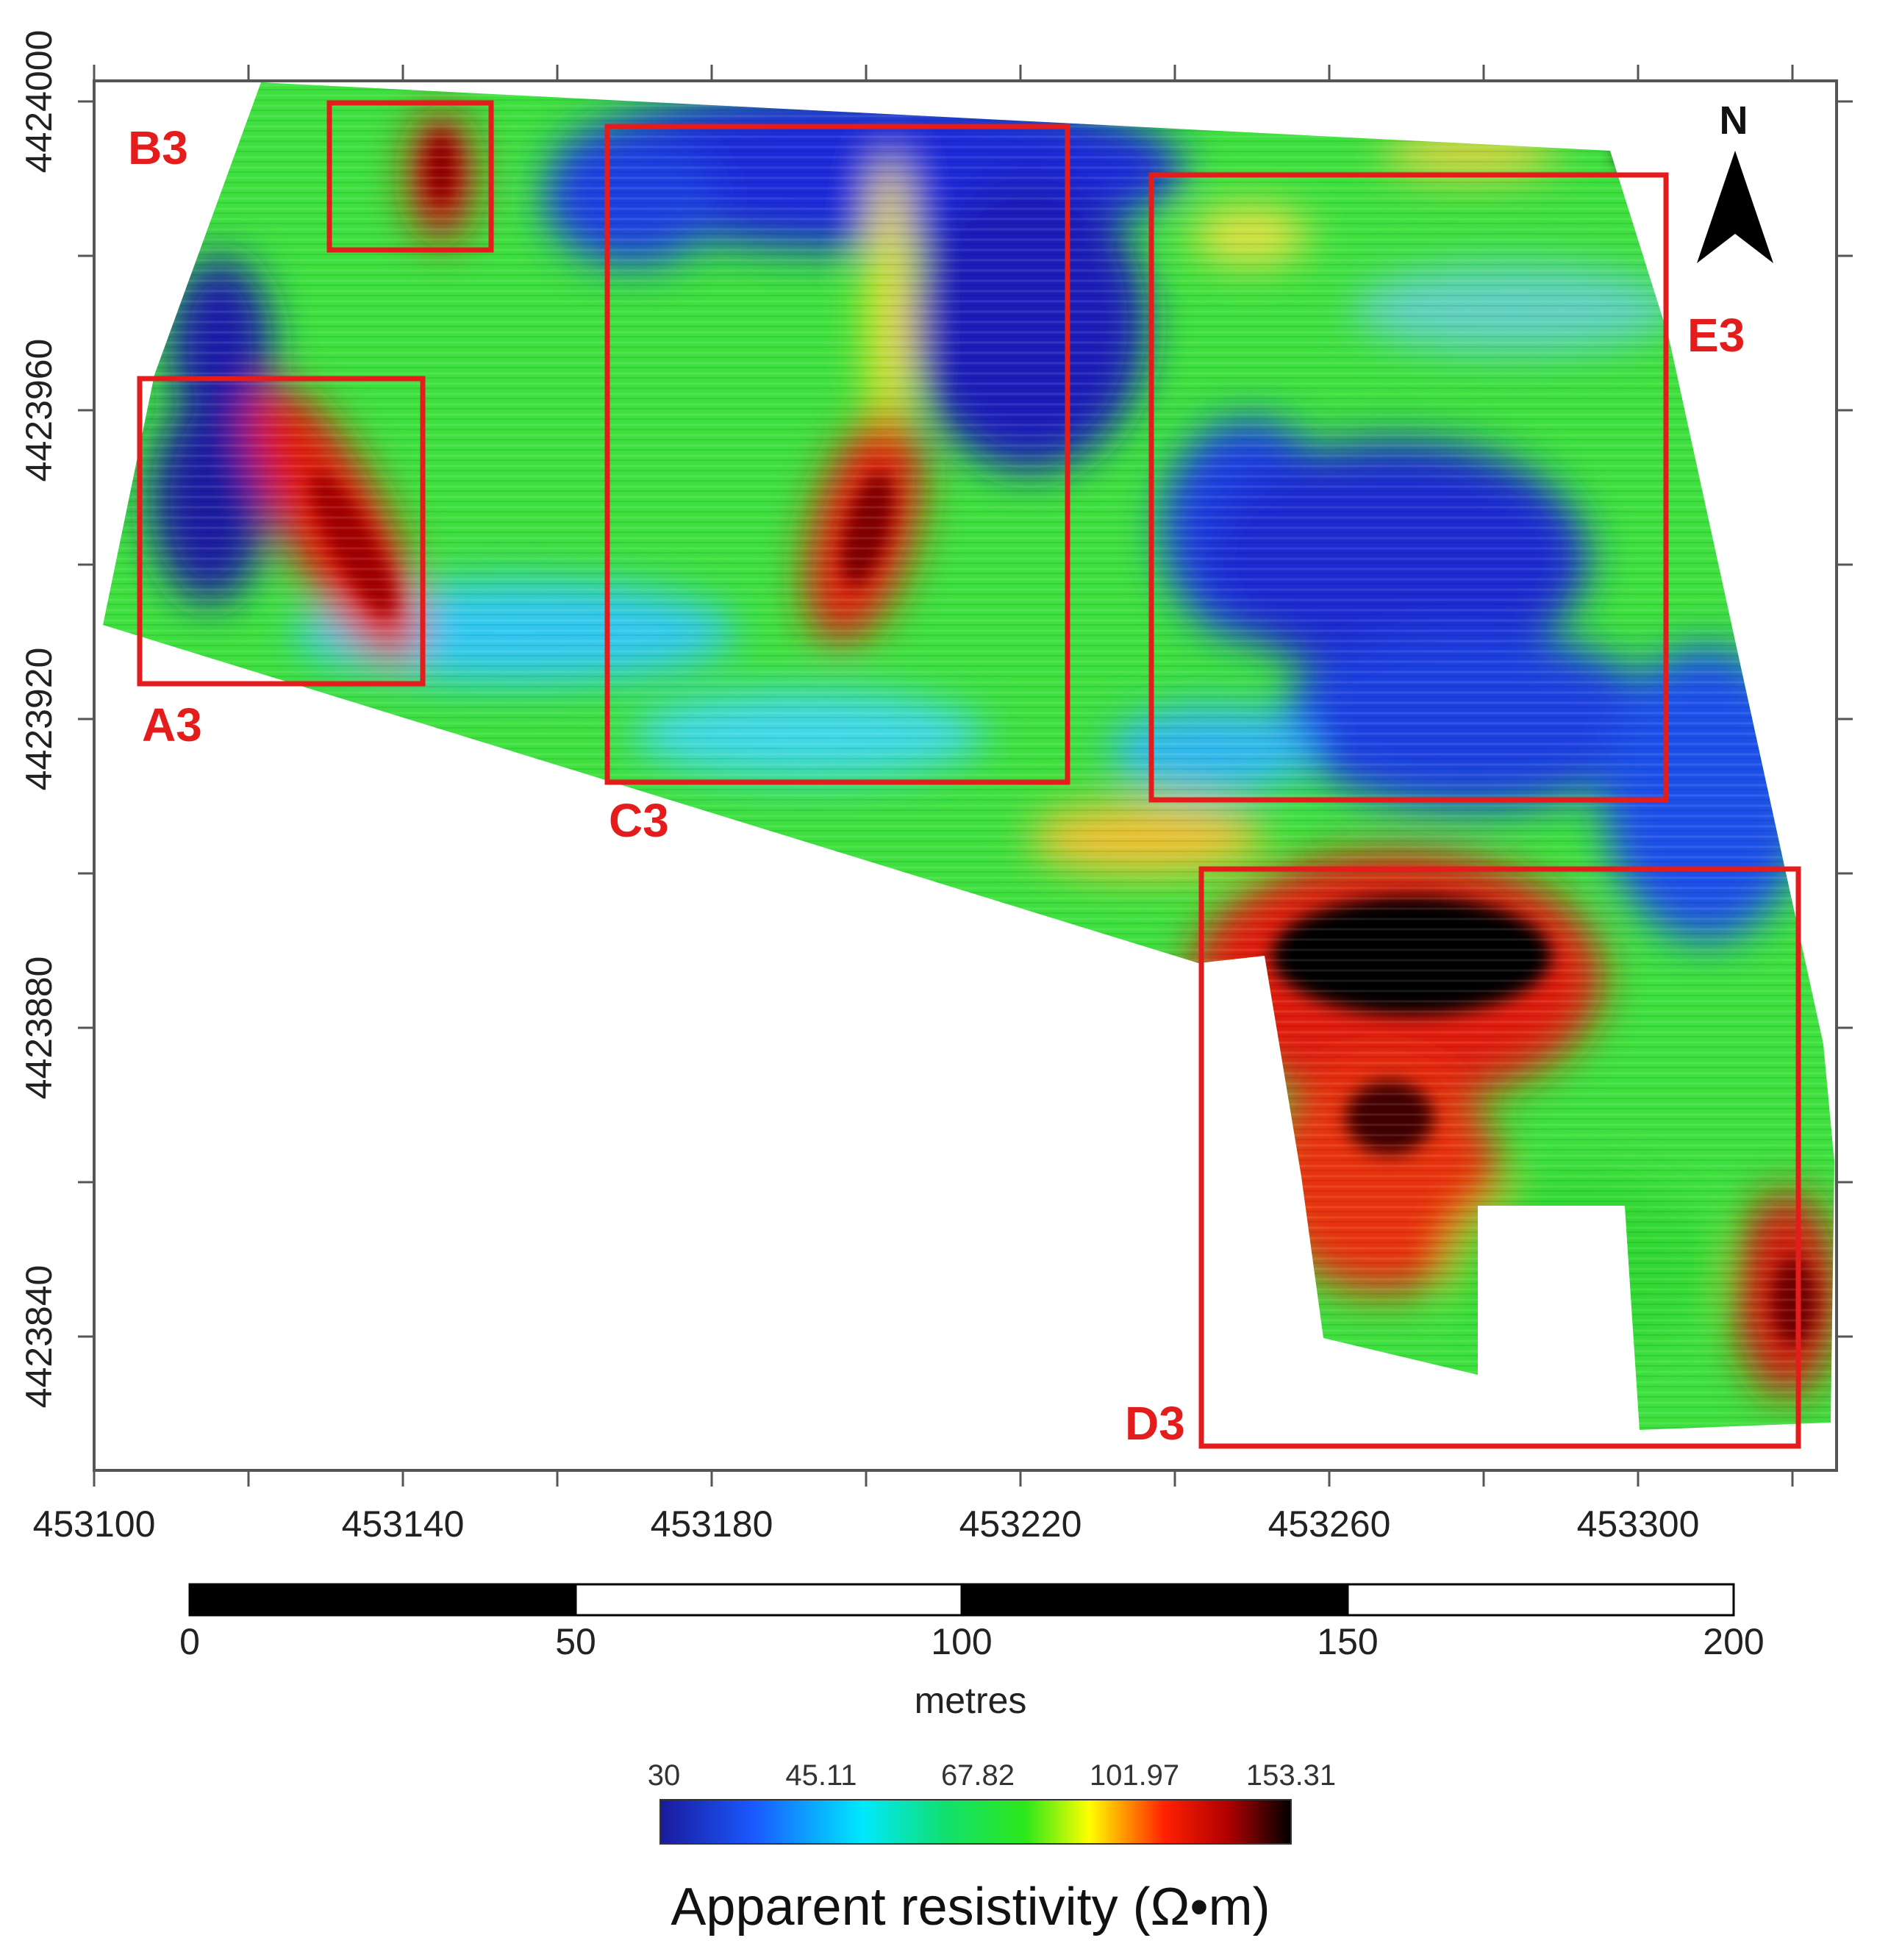 This screenshot has height=1960, width=1877. Describe the element at coordinates (1734, 1641) in the screenshot. I see `scale-tick-label: 200` at that location.